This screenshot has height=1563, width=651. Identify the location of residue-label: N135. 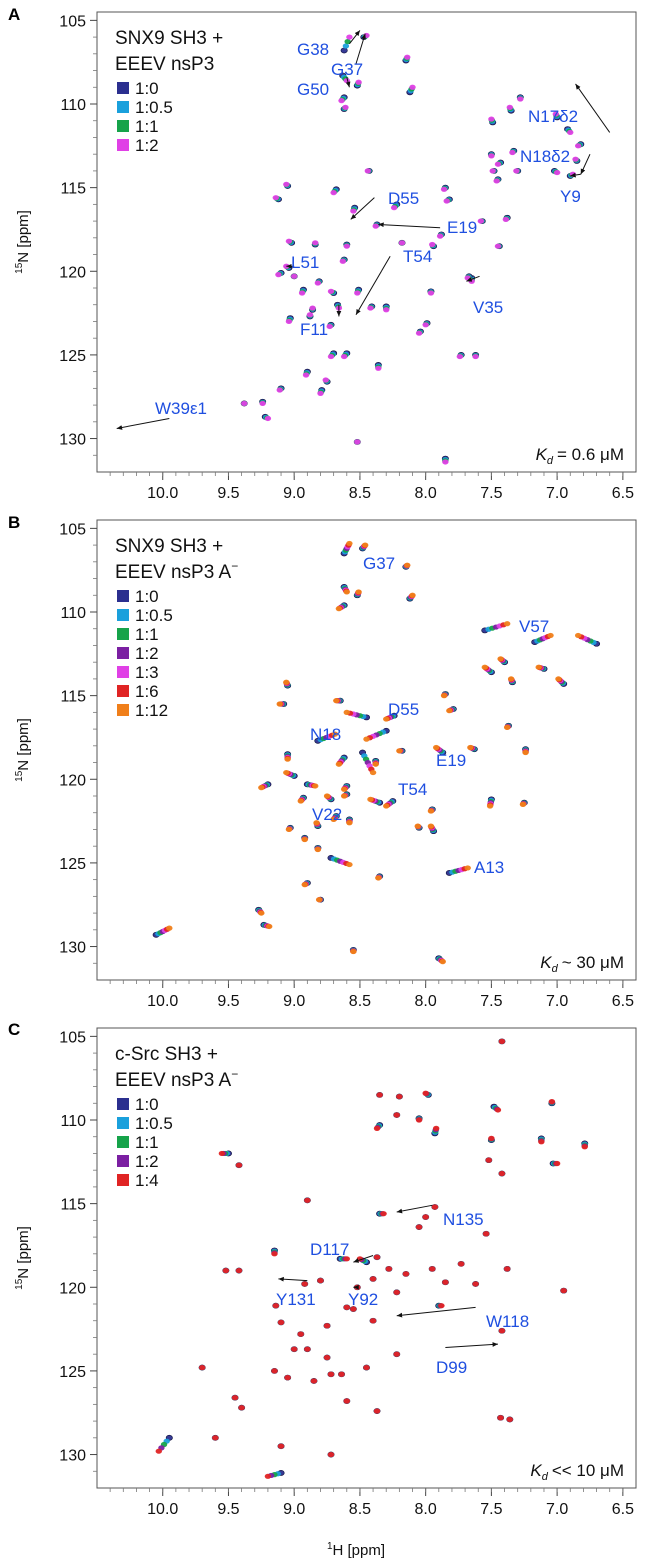
(463, 1219).